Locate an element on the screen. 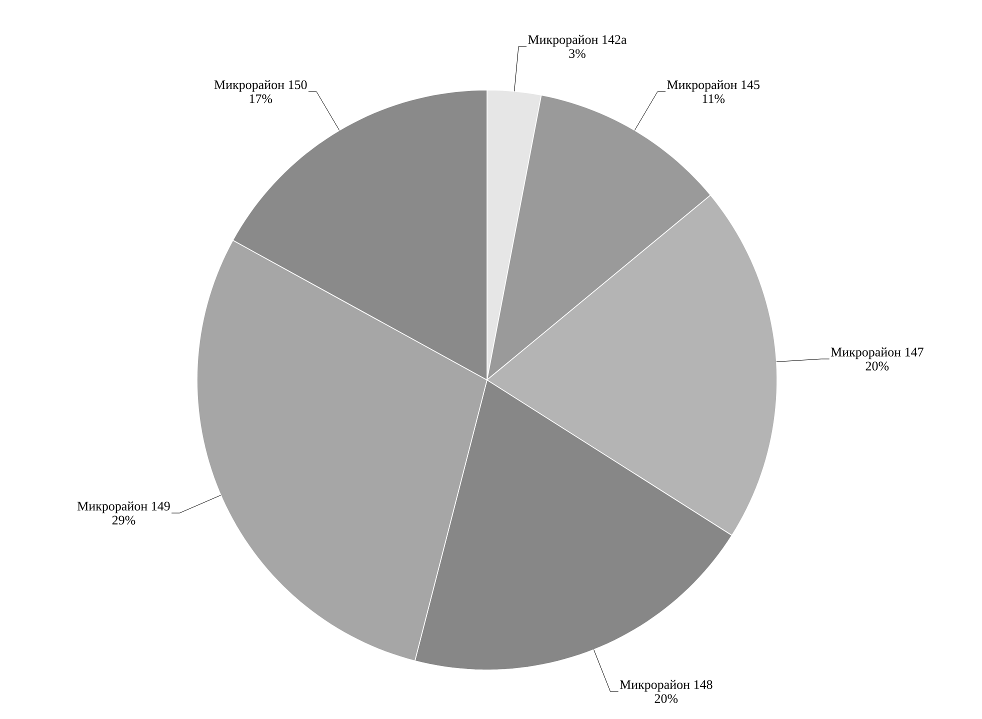 The image size is (982, 719). slice-label: Микрорайон 147 is located at coordinates (877, 353).